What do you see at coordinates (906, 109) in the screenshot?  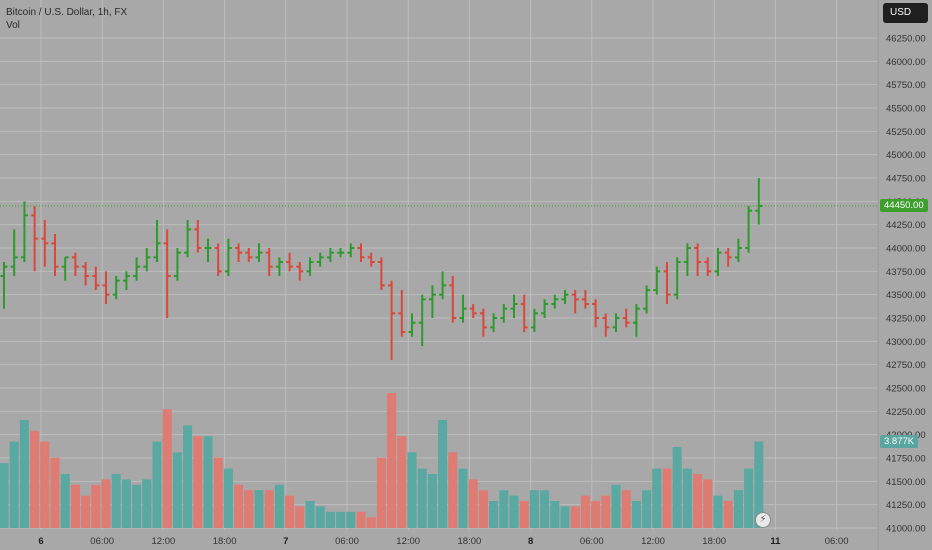 I see `price-tick-label: 45500.00` at bounding box center [906, 109].